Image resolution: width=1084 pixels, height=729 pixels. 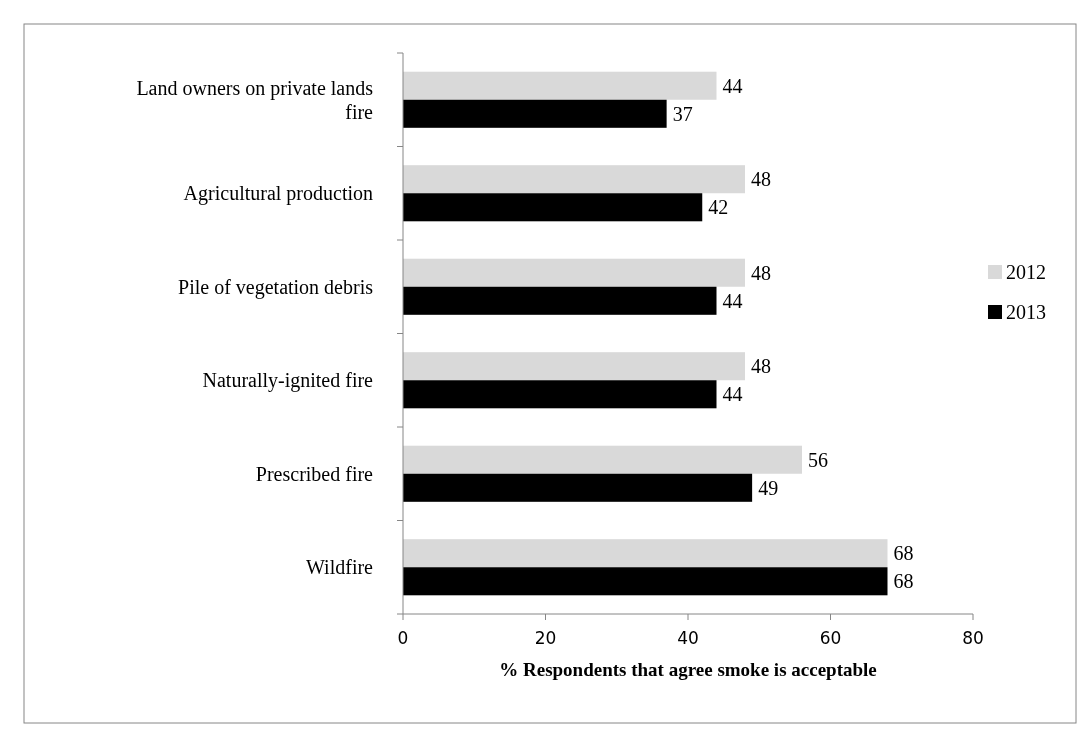 I want to click on y-tick-label: Naturally-ignited fire, so click(x=288, y=381).